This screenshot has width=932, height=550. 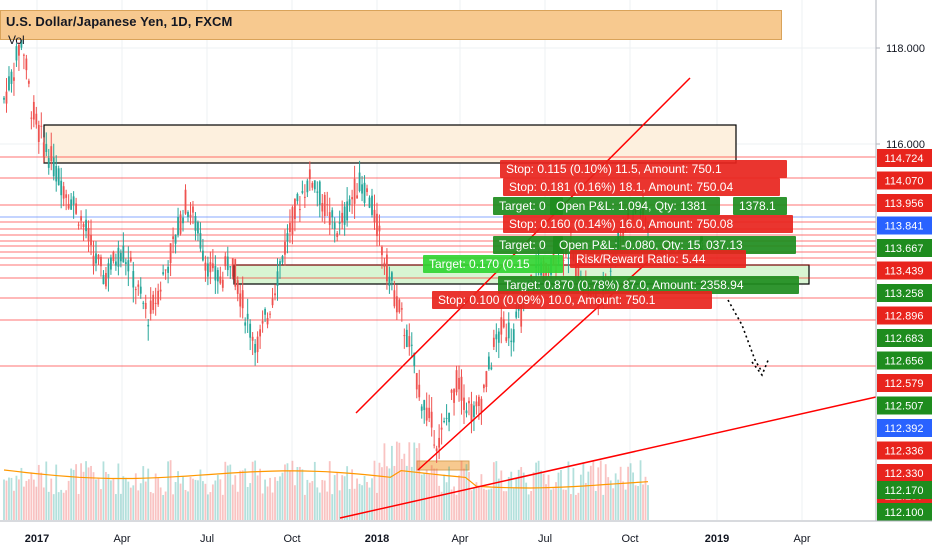 I want to click on price-label-text: 112.336, so click(x=904, y=452).